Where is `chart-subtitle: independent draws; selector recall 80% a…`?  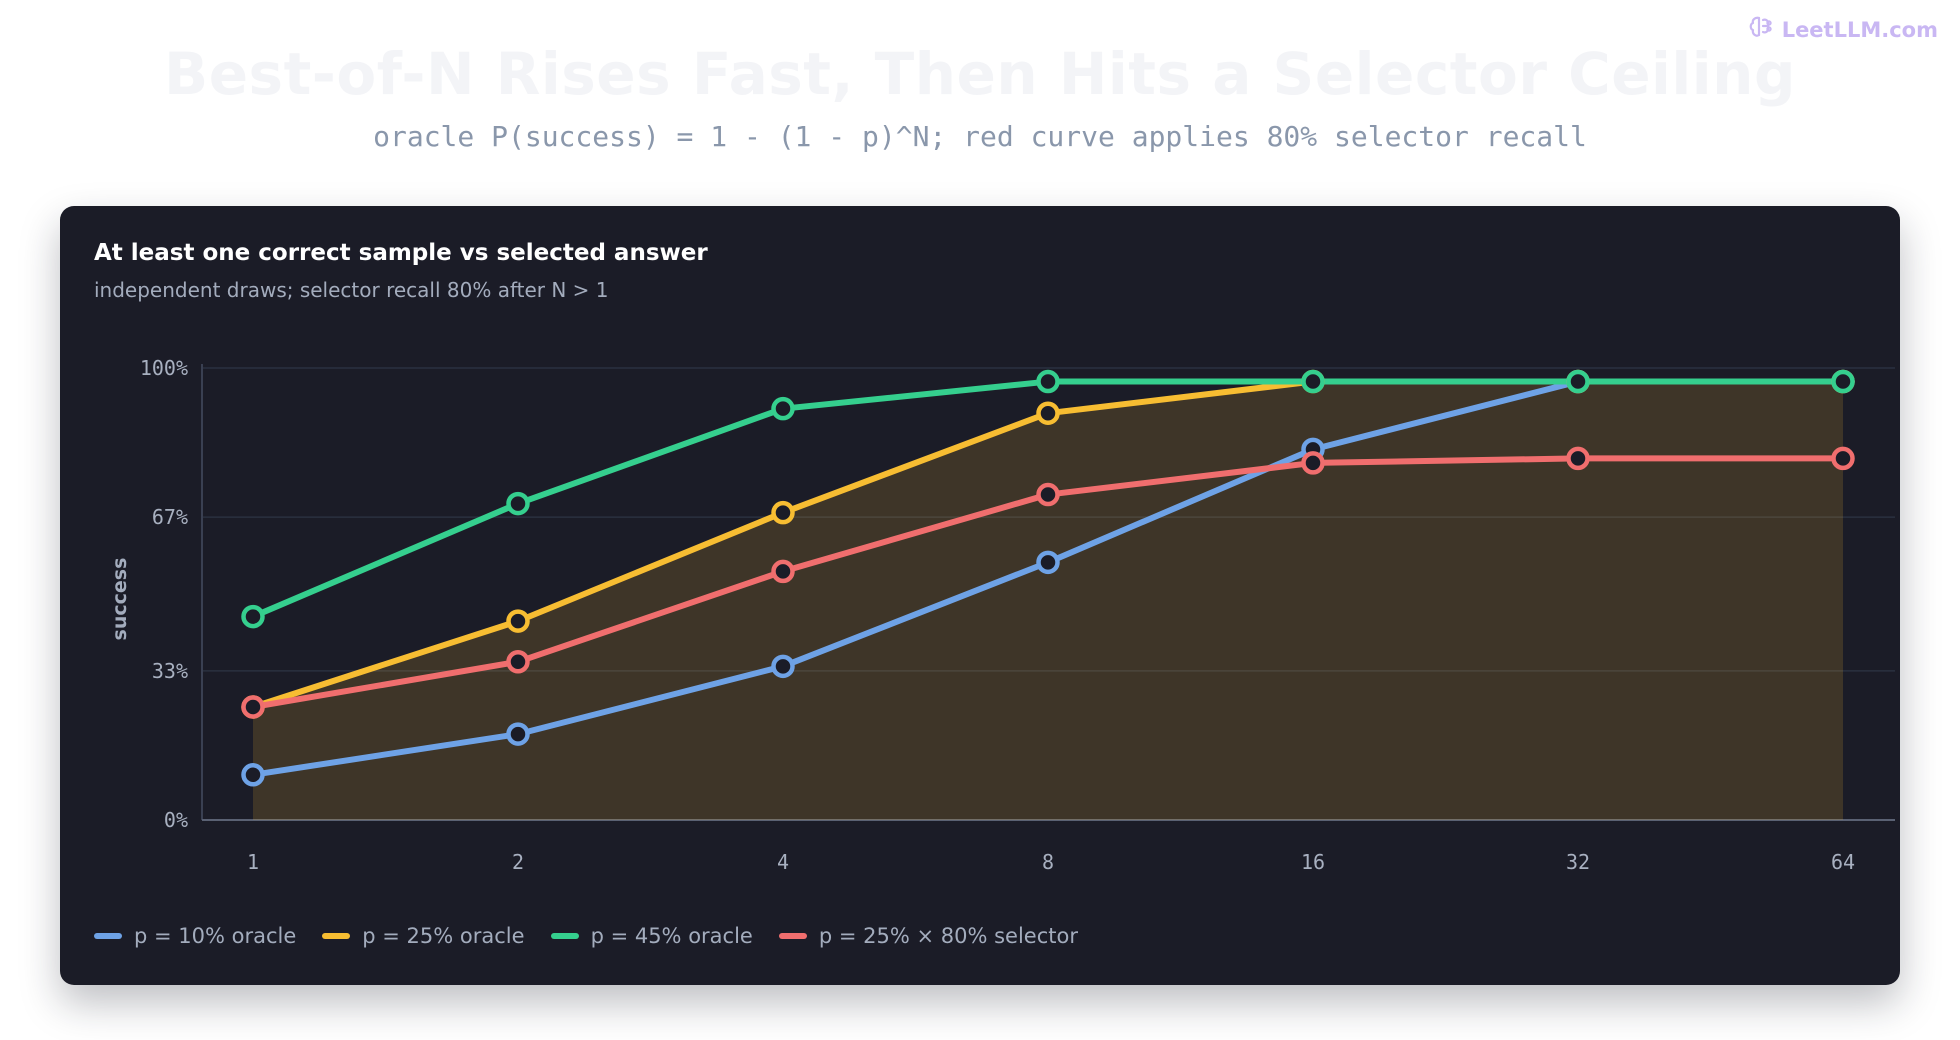 chart-subtitle: independent draws; selector recall 80% a… is located at coordinates (351, 290).